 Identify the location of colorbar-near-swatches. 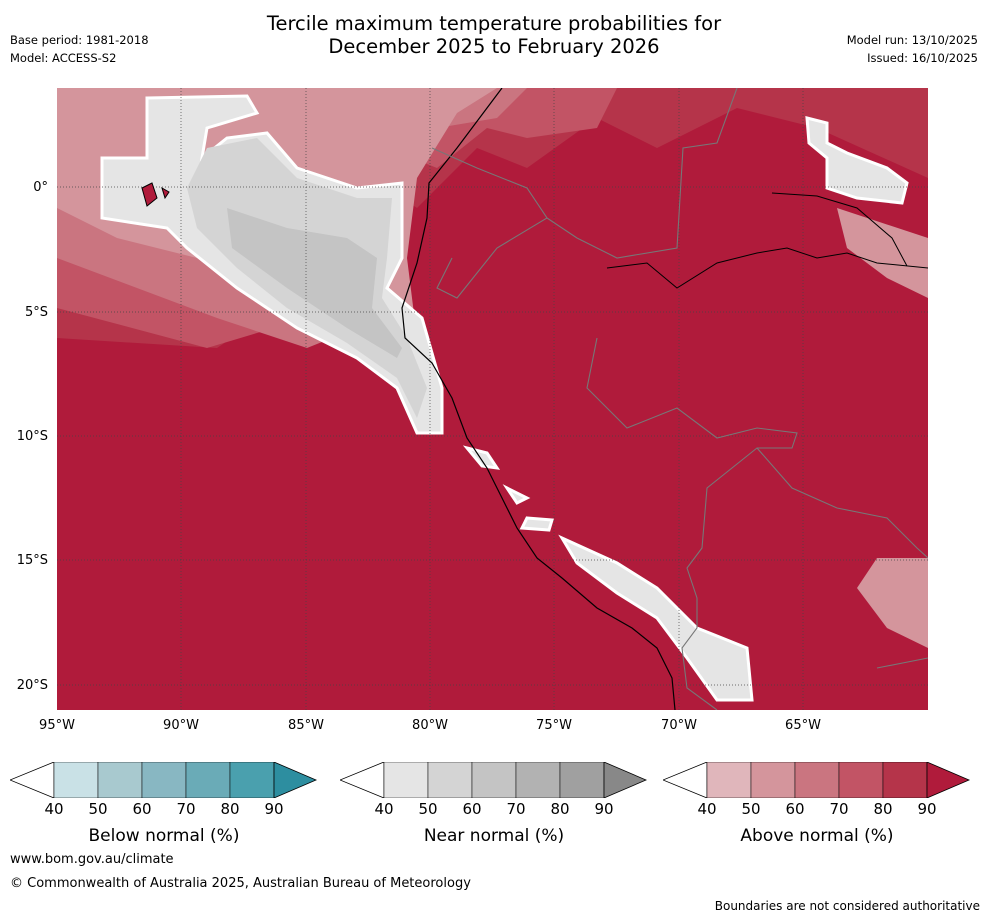
(493, 780).